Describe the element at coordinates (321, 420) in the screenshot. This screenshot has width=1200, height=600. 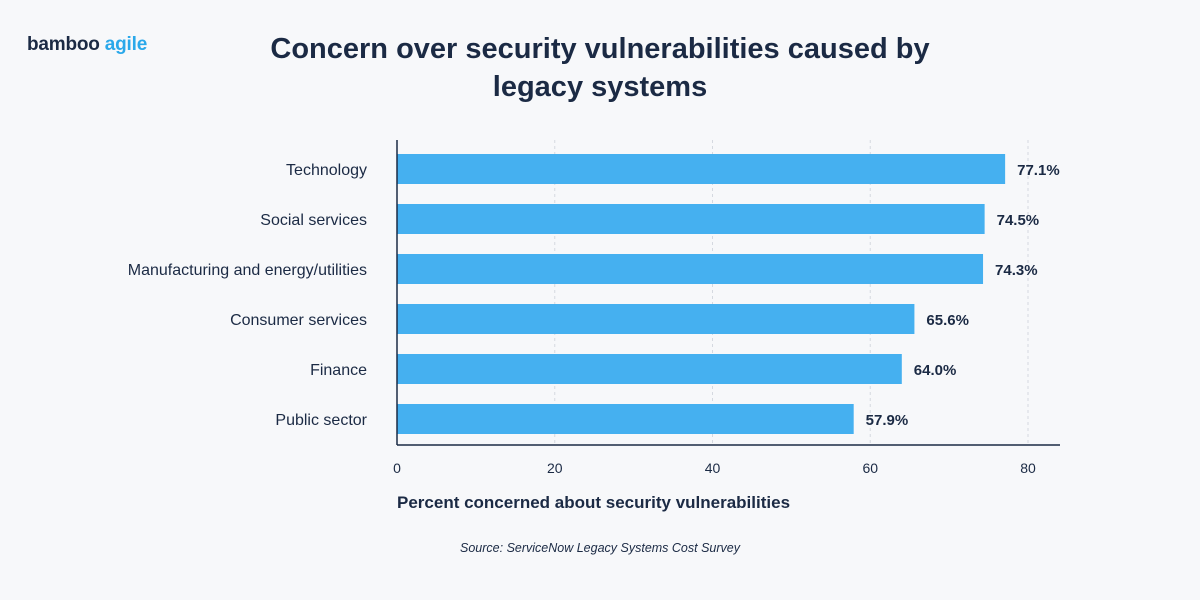
I see `category-label: Public sector` at that location.